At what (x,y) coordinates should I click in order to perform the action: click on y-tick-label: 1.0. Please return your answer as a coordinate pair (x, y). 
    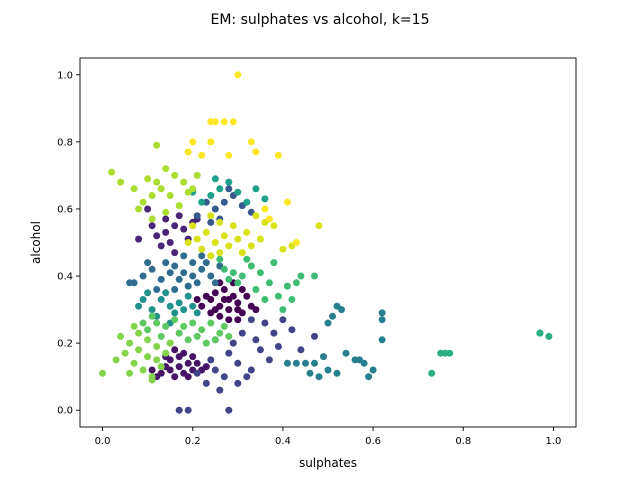
    Looking at the image, I should click on (65, 75).